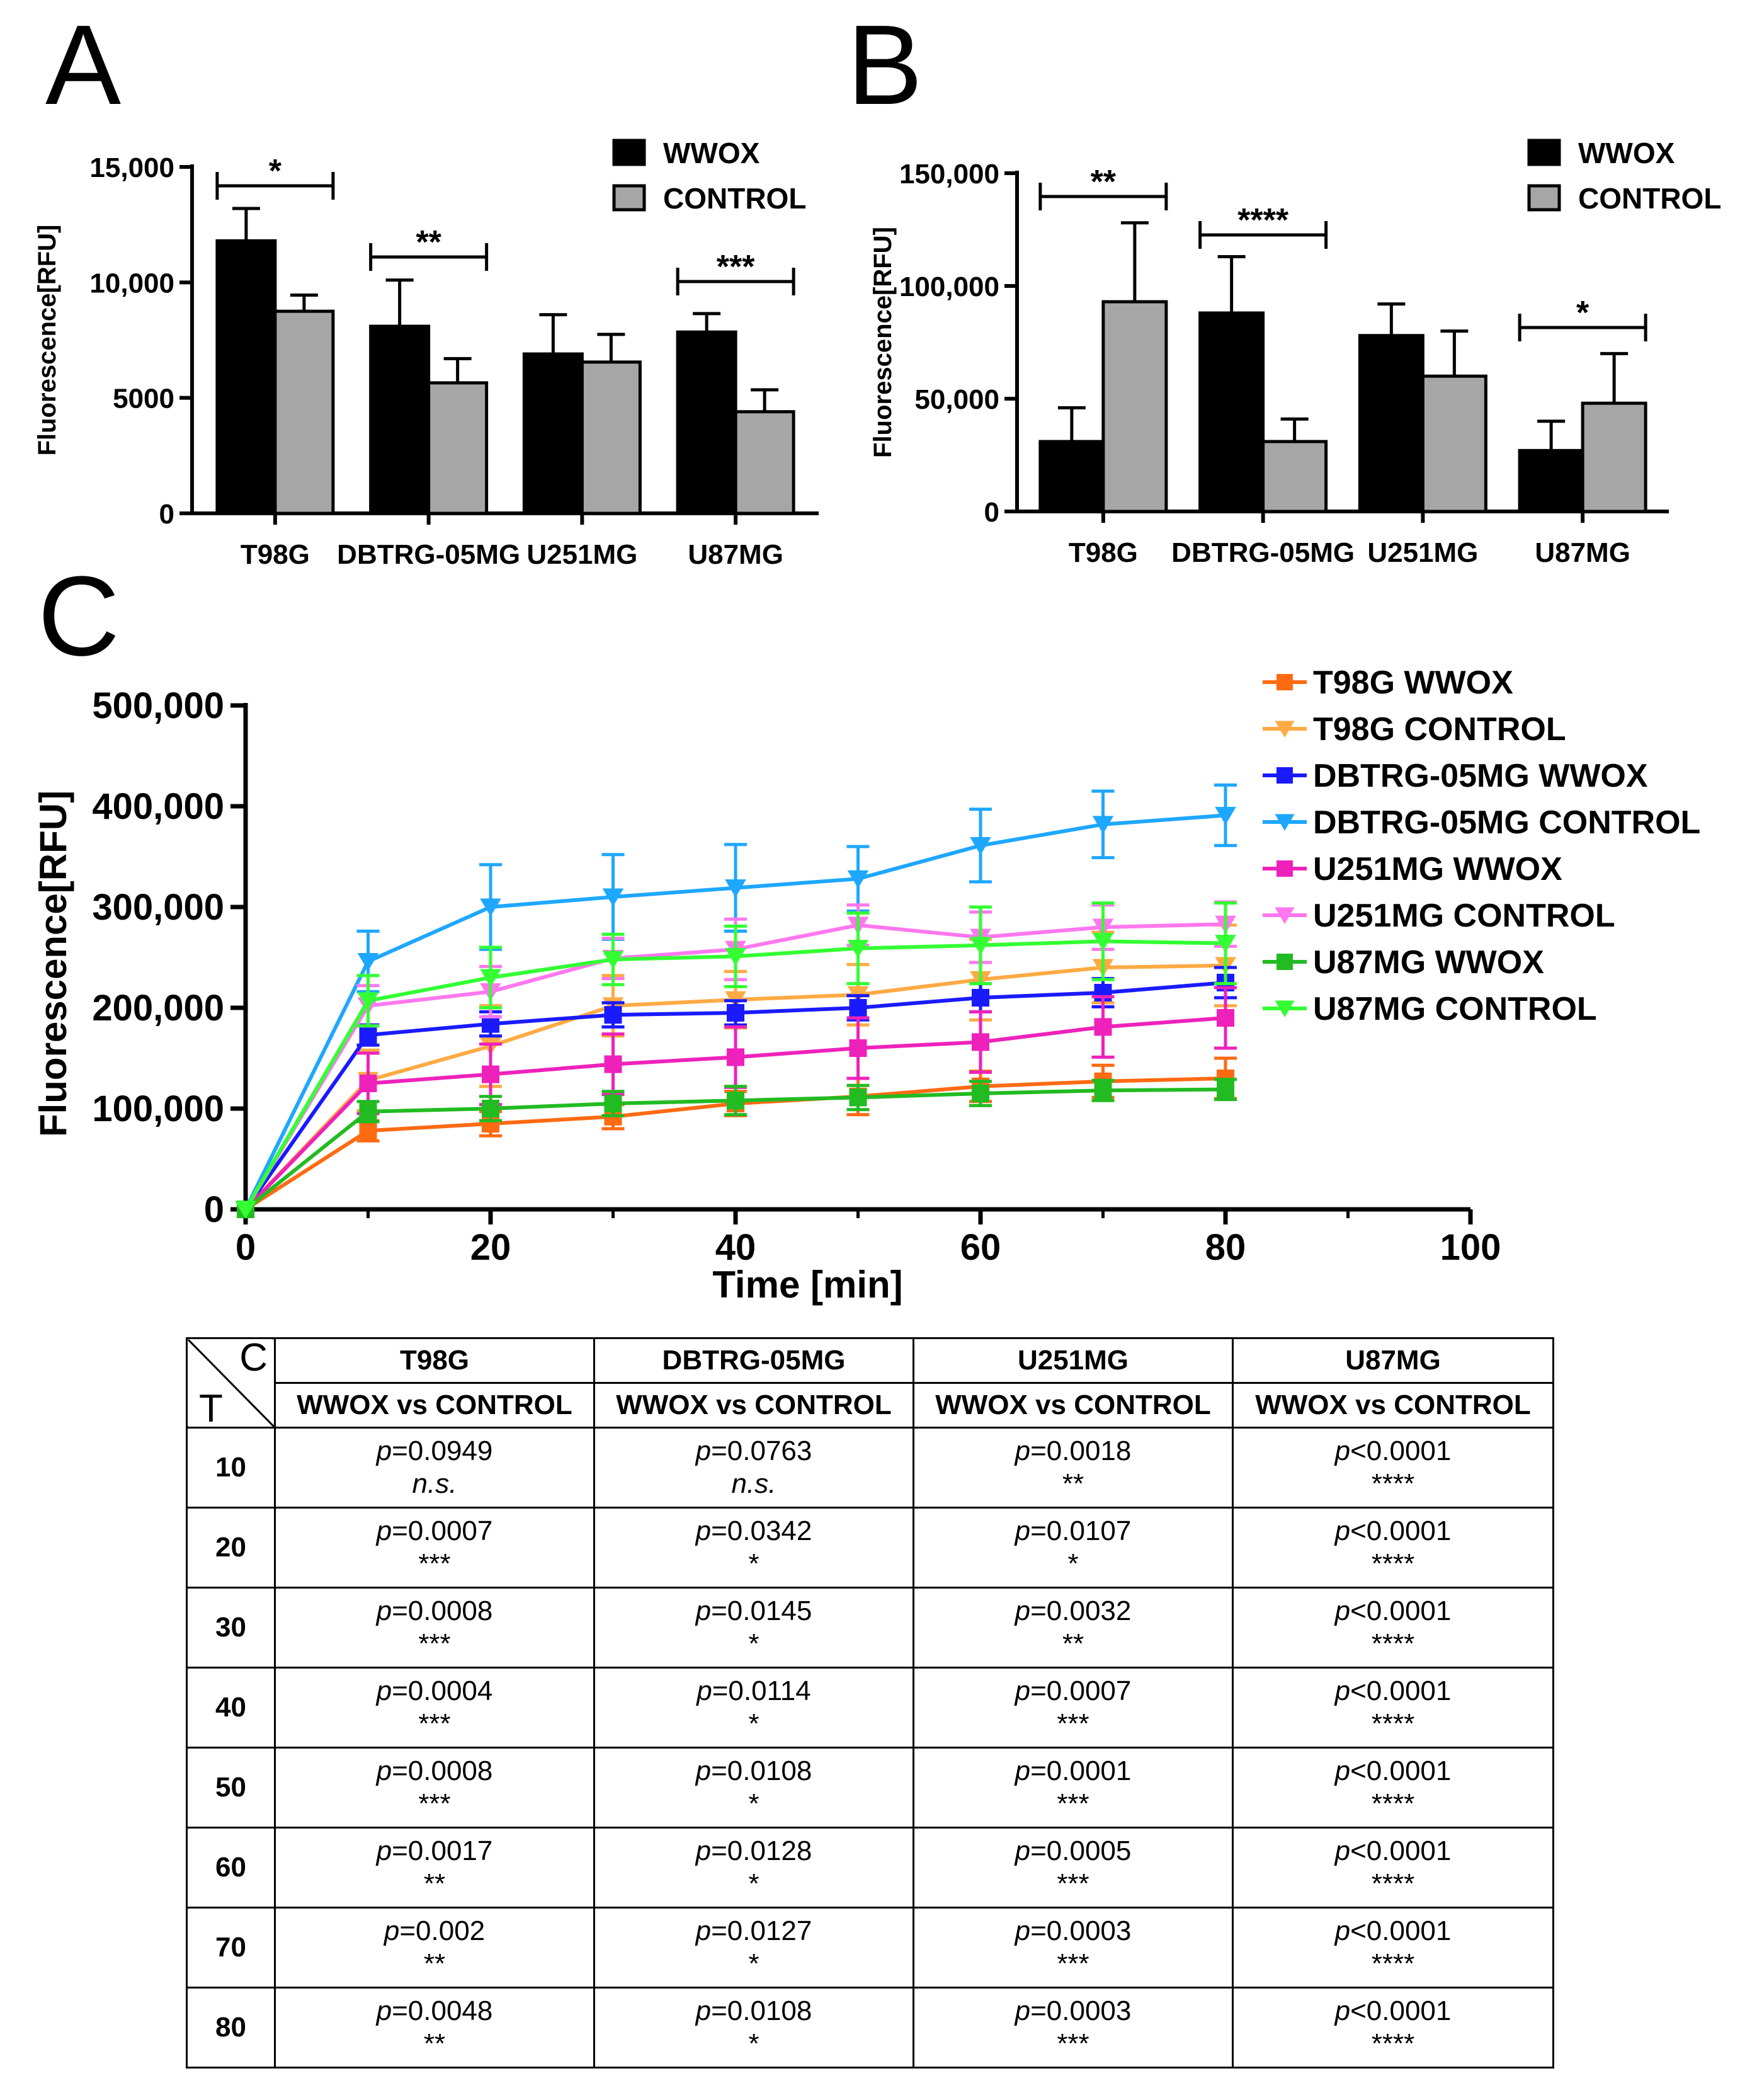  Describe the element at coordinates (434, 2012) in the screenshot. I see `p-value-line: p=0.0048` at that location.